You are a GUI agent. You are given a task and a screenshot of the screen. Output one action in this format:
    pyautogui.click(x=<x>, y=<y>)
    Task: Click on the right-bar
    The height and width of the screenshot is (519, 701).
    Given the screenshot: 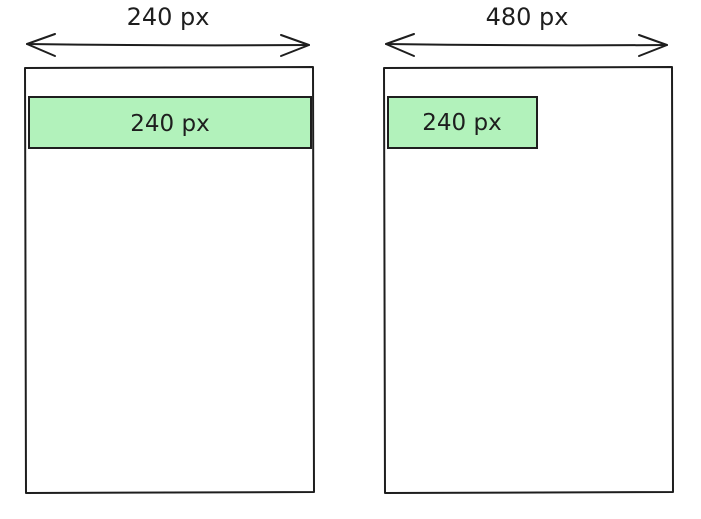 What is the action you would take?
    pyautogui.click(x=462, y=122)
    